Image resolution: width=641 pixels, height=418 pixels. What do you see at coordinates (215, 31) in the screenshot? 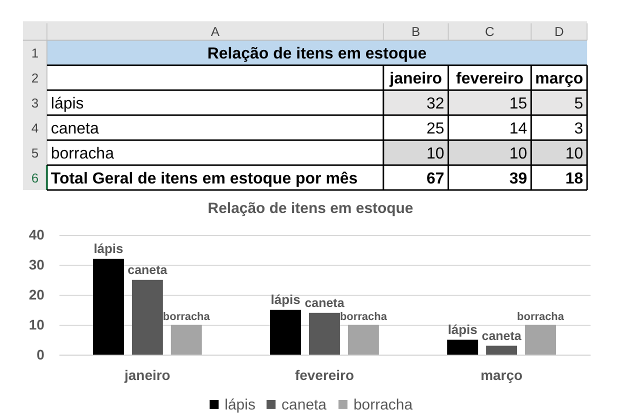
I see `text: A` at bounding box center [215, 31].